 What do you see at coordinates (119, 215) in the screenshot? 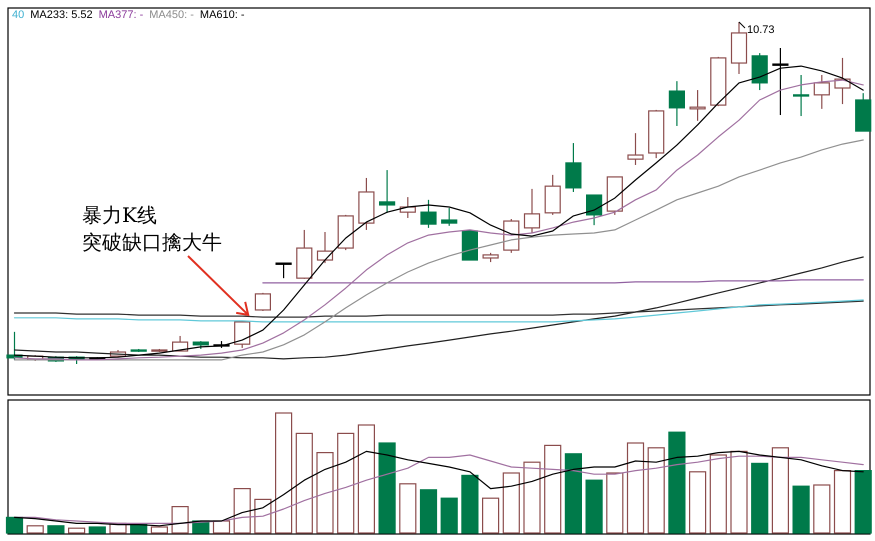
I see `annotation: 暴力K线` at bounding box center [119, 215].